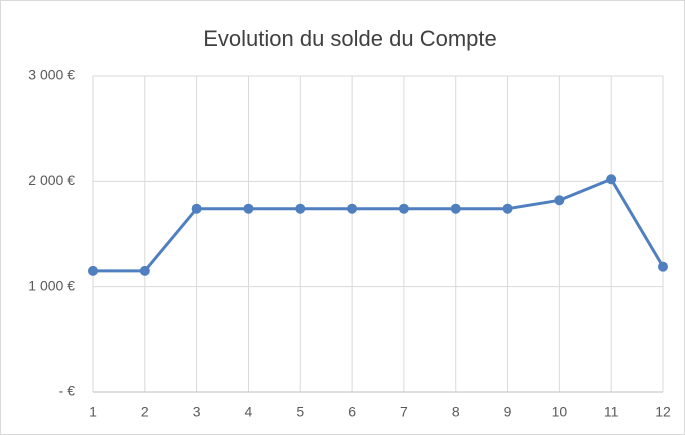  What do you see at coordinates (560, 412) in the screenshot?
I see `x-tick-label: 10` at bounding box center [560, 412].